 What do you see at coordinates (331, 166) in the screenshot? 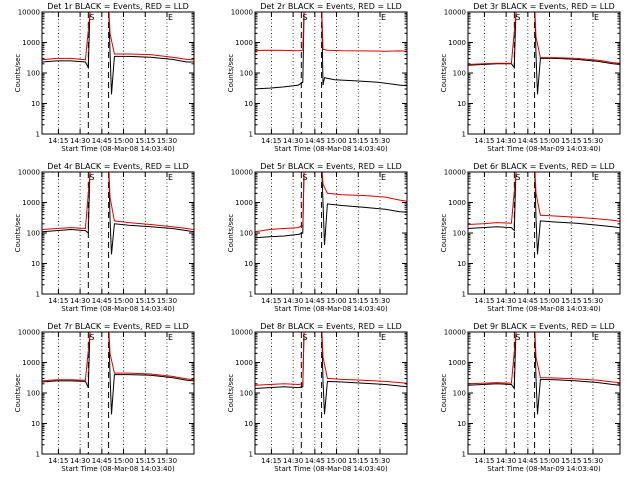
I see `panel-title: Det 5r BLACK = Events, RED = LLD` at bounding box center [331, 166].